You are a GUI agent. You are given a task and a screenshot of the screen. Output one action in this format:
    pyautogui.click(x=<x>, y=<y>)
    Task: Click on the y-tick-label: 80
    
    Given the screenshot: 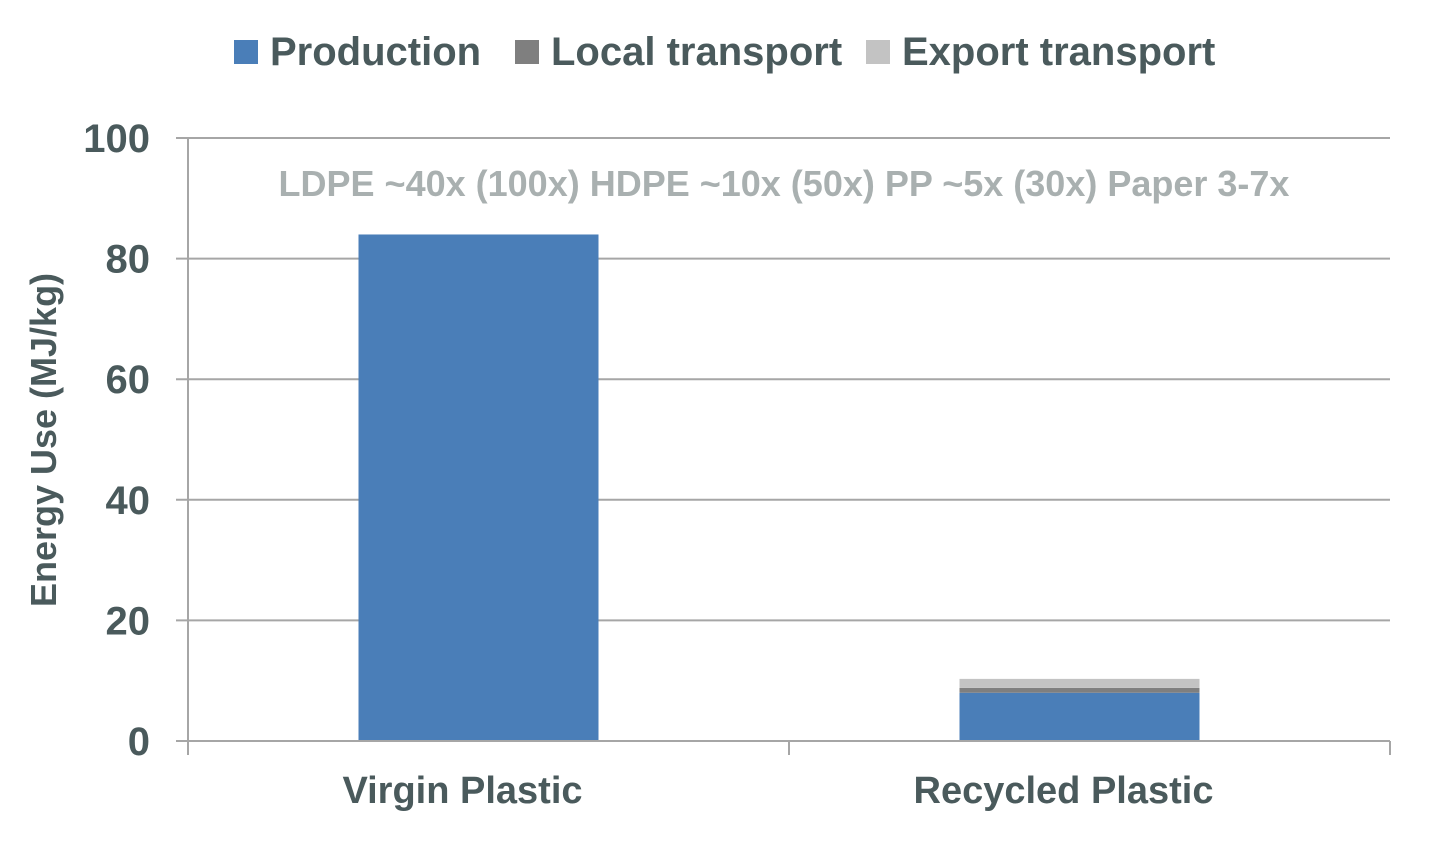 What is the action you would take?
    pyautogui.click(x=128, y=260)
    